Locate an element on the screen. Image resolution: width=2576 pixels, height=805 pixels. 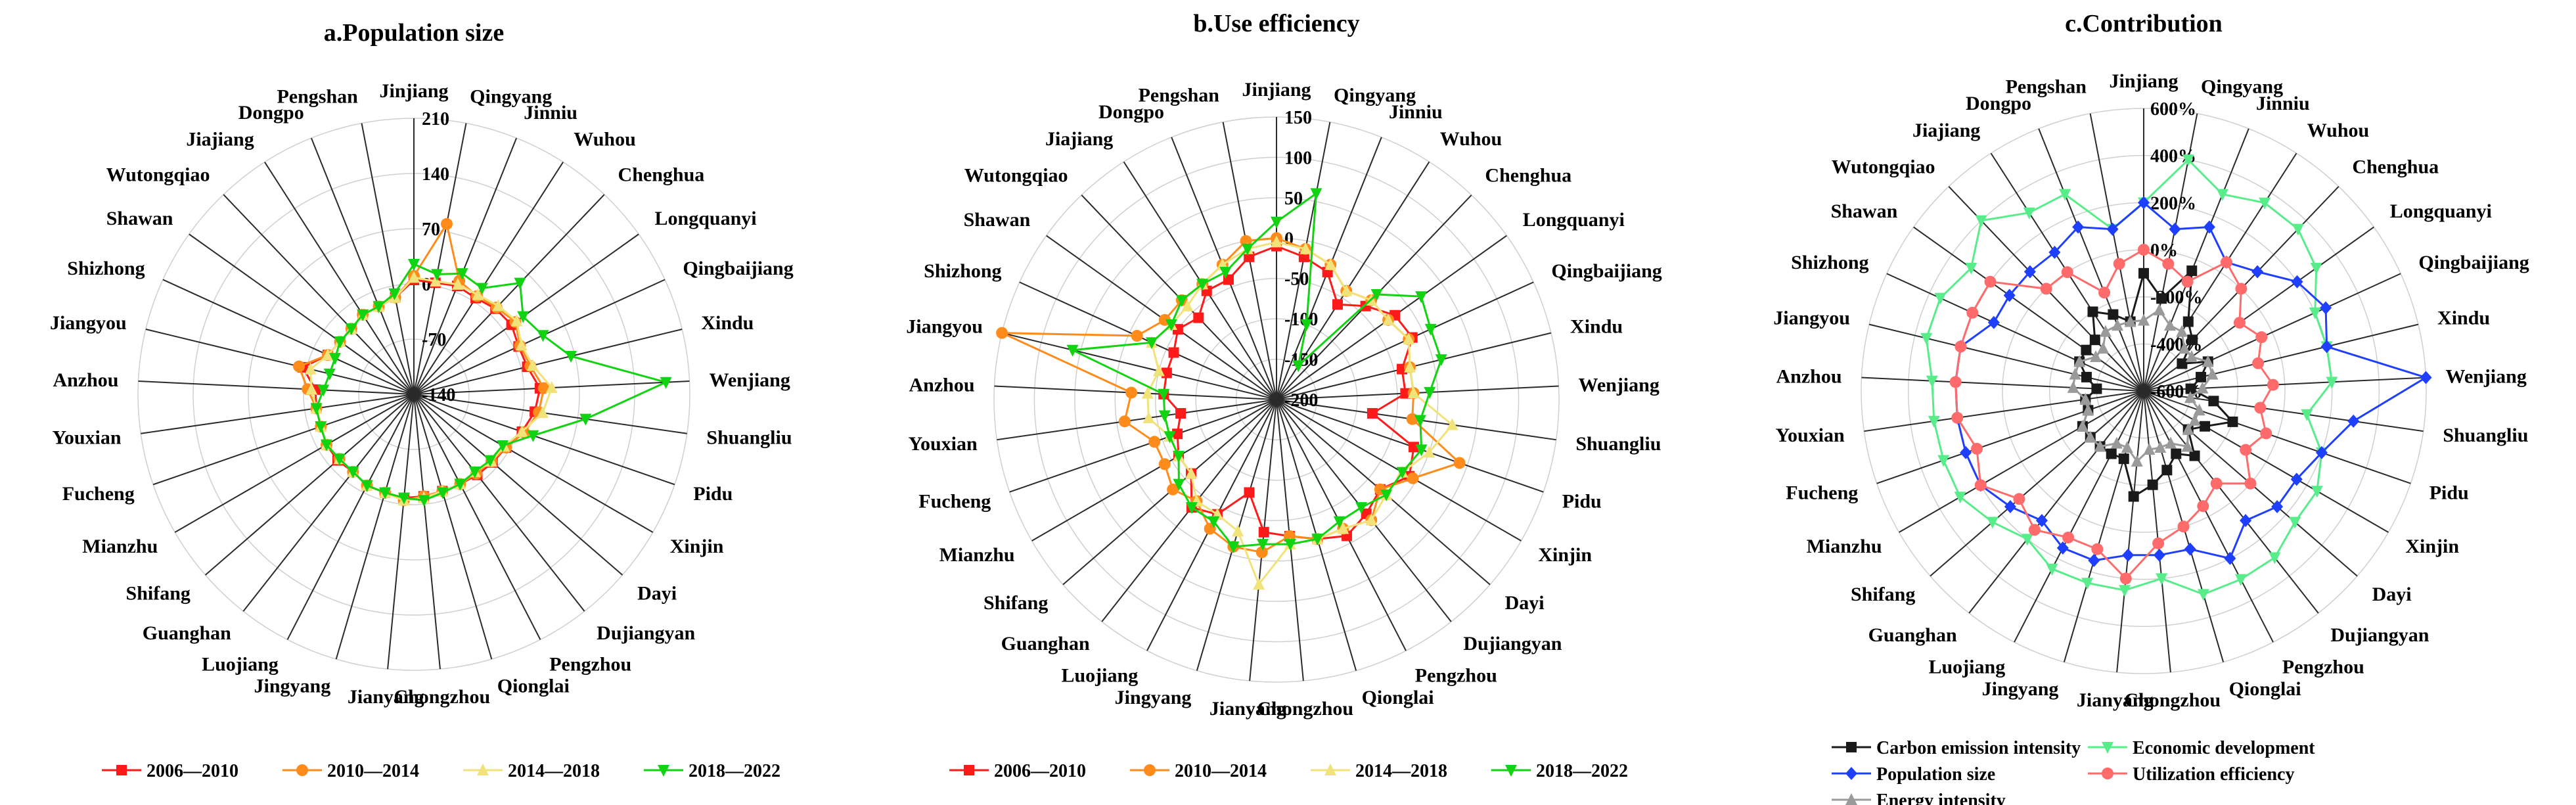
spoke-label-longquanyi: Longquanyi is located at coordinates (1574, 220).